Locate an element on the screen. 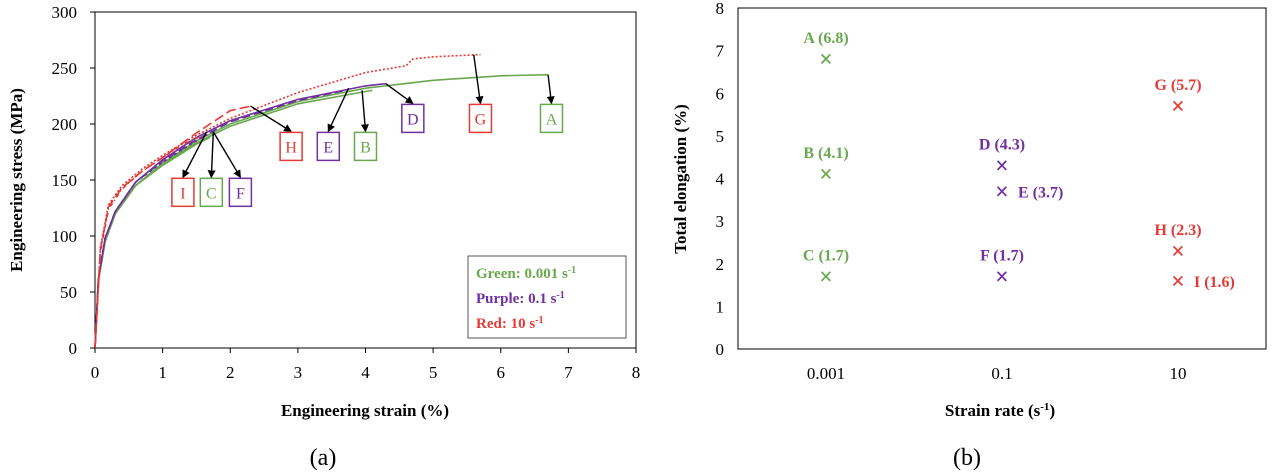  chart-b-ytick-label: 8 is located at coordinates (720, 9).